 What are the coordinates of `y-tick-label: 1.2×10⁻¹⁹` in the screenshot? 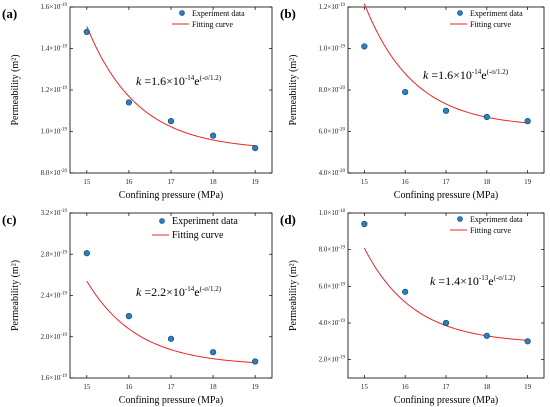 It's located at (332, 7).